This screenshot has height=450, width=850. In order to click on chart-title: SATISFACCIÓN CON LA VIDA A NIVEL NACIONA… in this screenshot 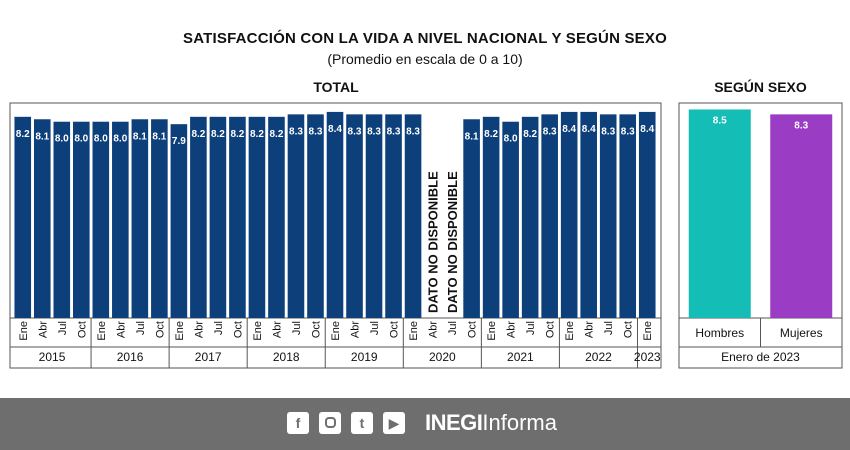, I will do `click(425, 38)`.